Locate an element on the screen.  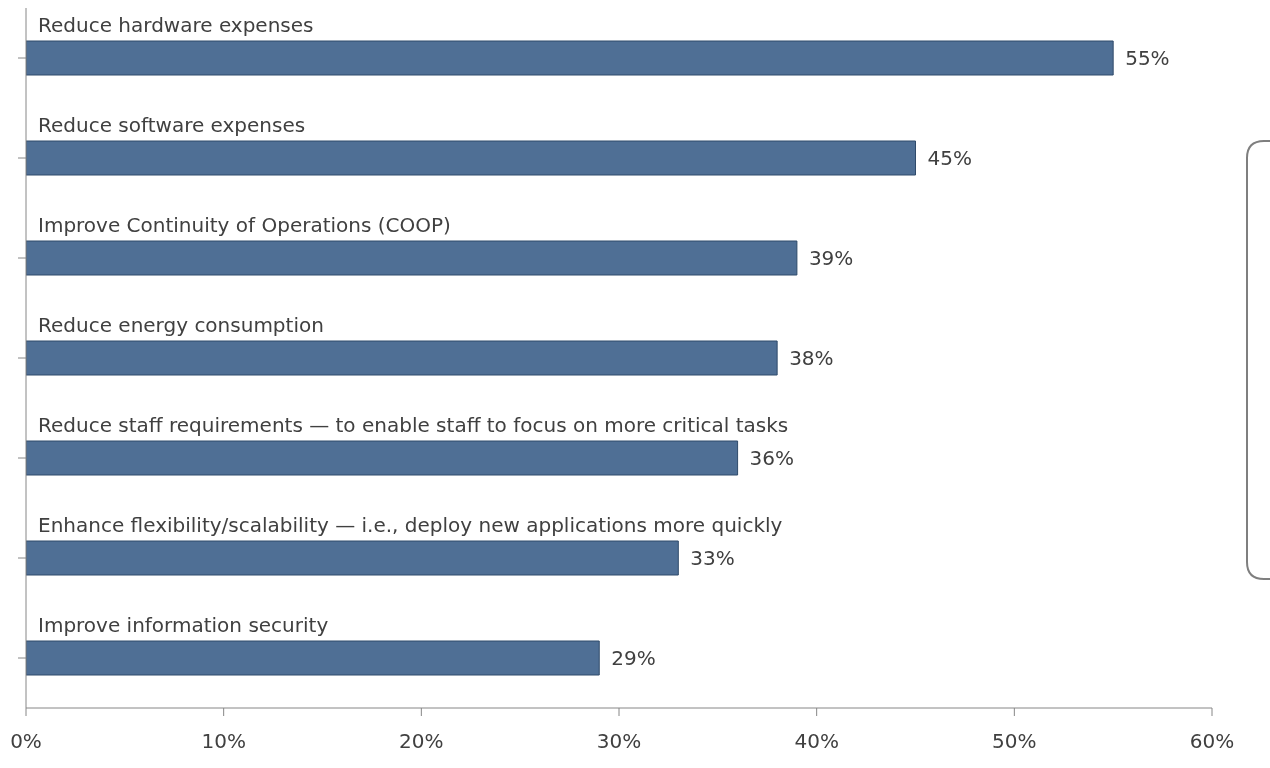
x-tick-label: 40% is located at coordinates (816, 741).